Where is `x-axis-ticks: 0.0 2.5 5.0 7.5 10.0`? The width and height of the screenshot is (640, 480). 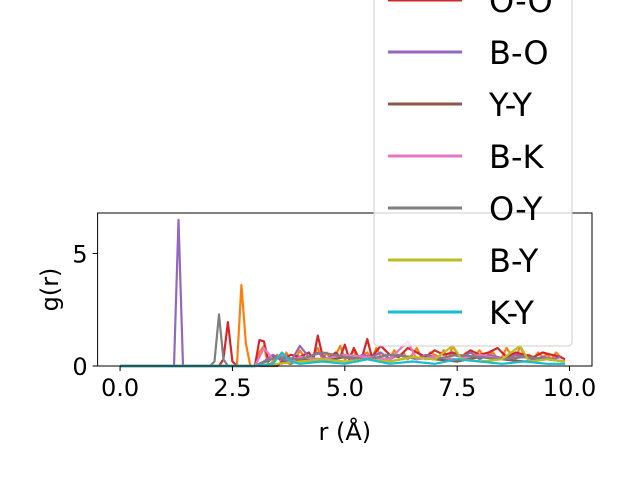
x-axis-ticks: 0.0 2.5 5.0 7.5 10.0 is located at coordinates (348, 384).